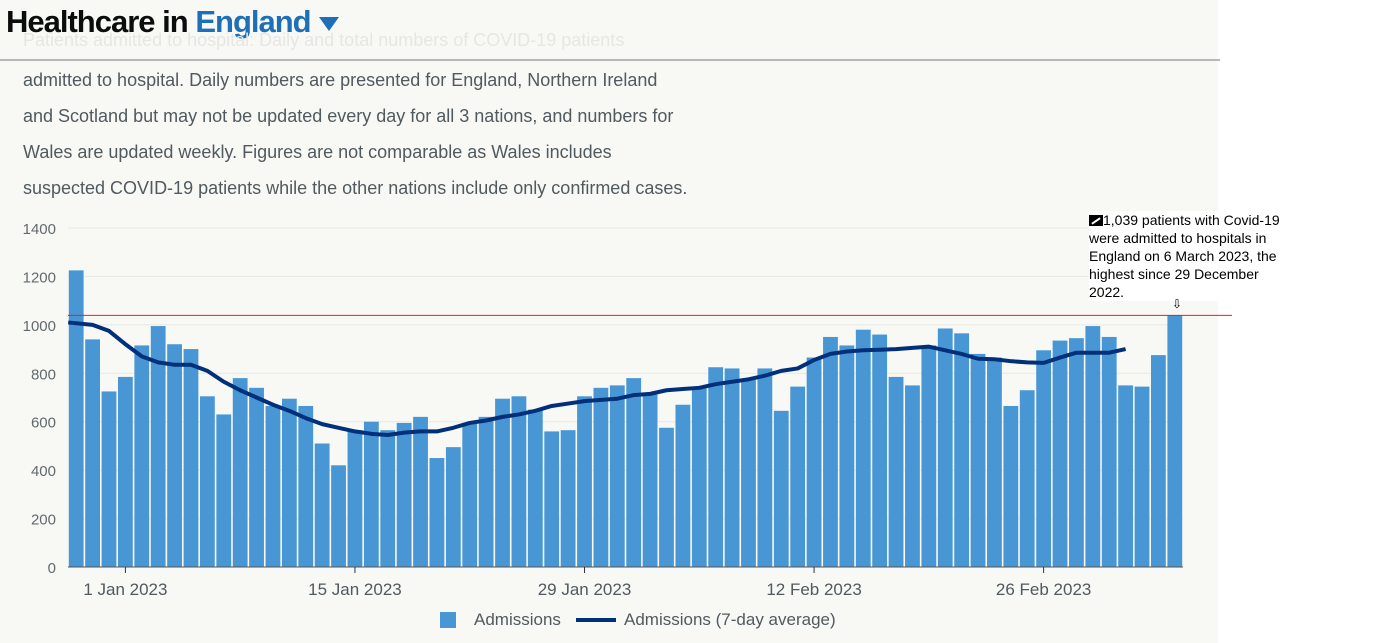 This screenshot has height=643, width=1393. I want to click on x-tick-label: 15 Jan 2023, so click(355, 589).